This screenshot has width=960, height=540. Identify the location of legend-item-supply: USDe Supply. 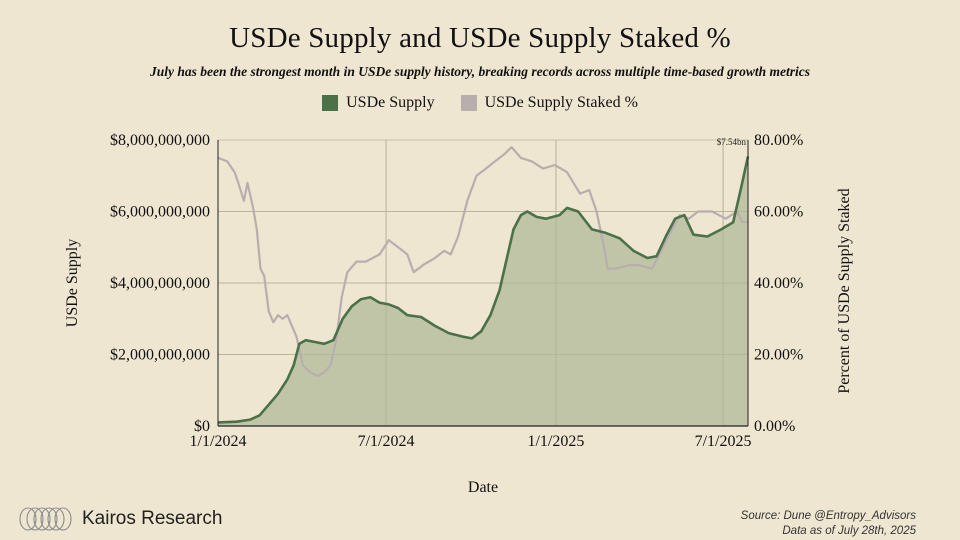
(378, 103).